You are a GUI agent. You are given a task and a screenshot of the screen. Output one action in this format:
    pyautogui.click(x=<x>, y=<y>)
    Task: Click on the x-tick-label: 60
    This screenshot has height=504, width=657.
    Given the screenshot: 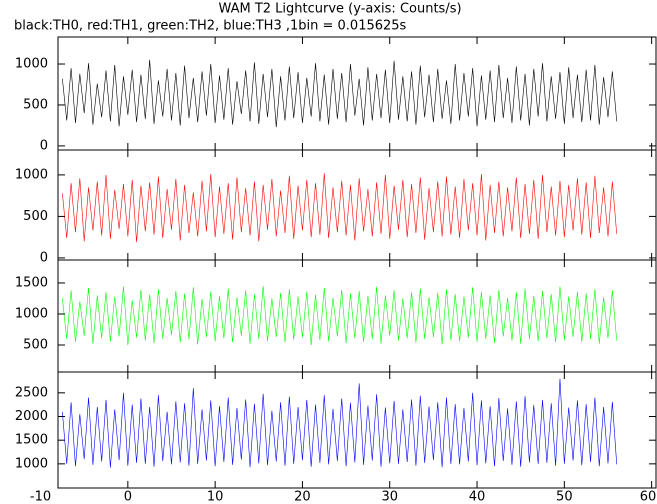 What is the action you would take?
    pyautogui.click(x=648, y=497)
    